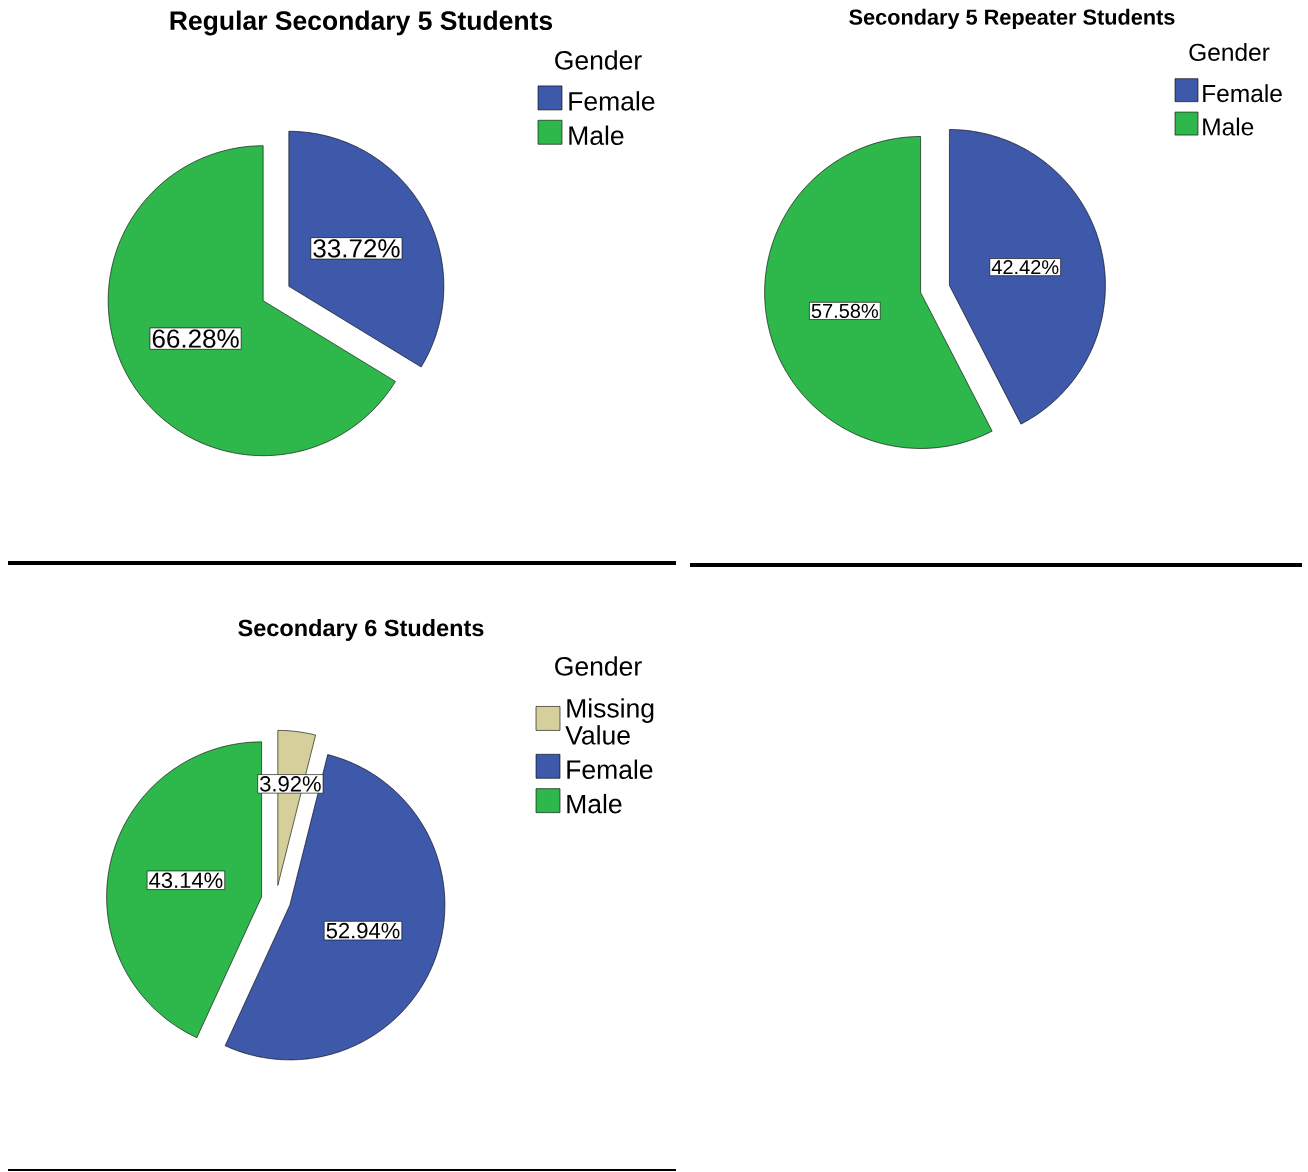  Describe the element at coordinates (361, 23) in the screenshot. I see `chart-title: Regular Secondary 5 Students` at that location.